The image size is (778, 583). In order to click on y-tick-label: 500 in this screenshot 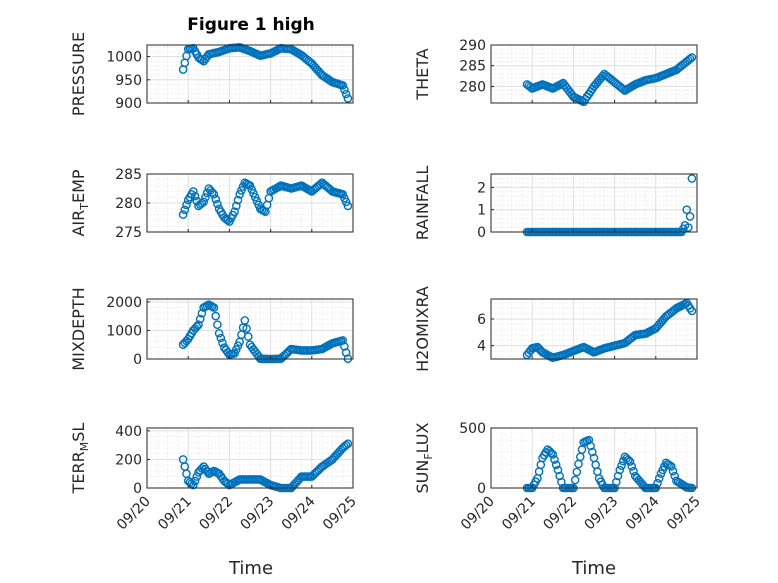, I will do `click(472, 429)`.